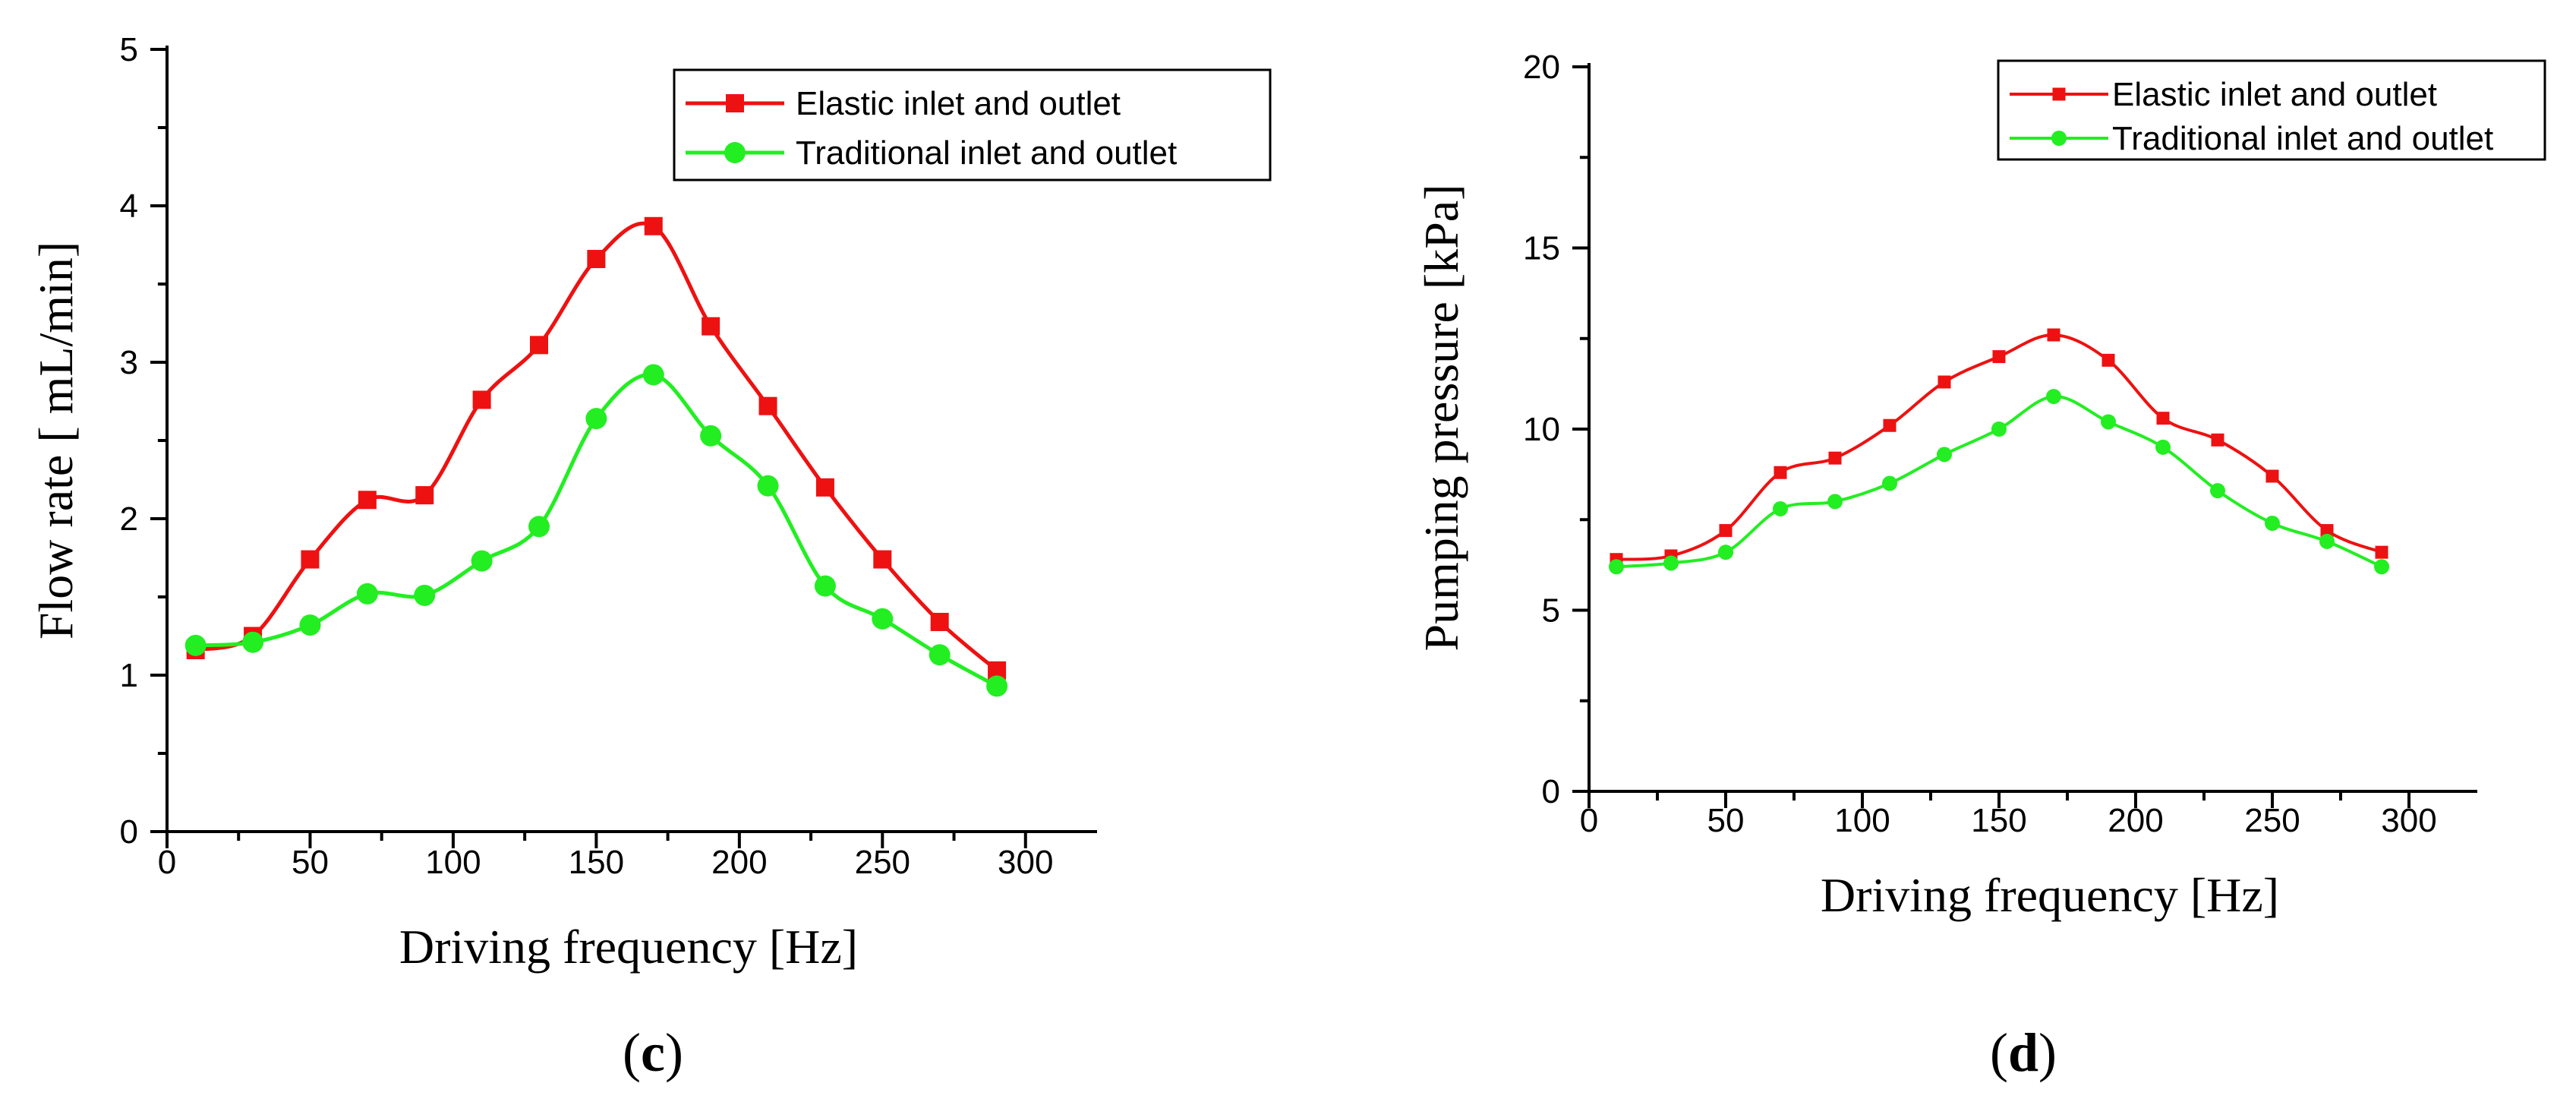 Image resolution: width=2576 pixels, height=1105 pixels. I want to click on y-axis-title: Flow rate [ mL/min], so click(56, 440).